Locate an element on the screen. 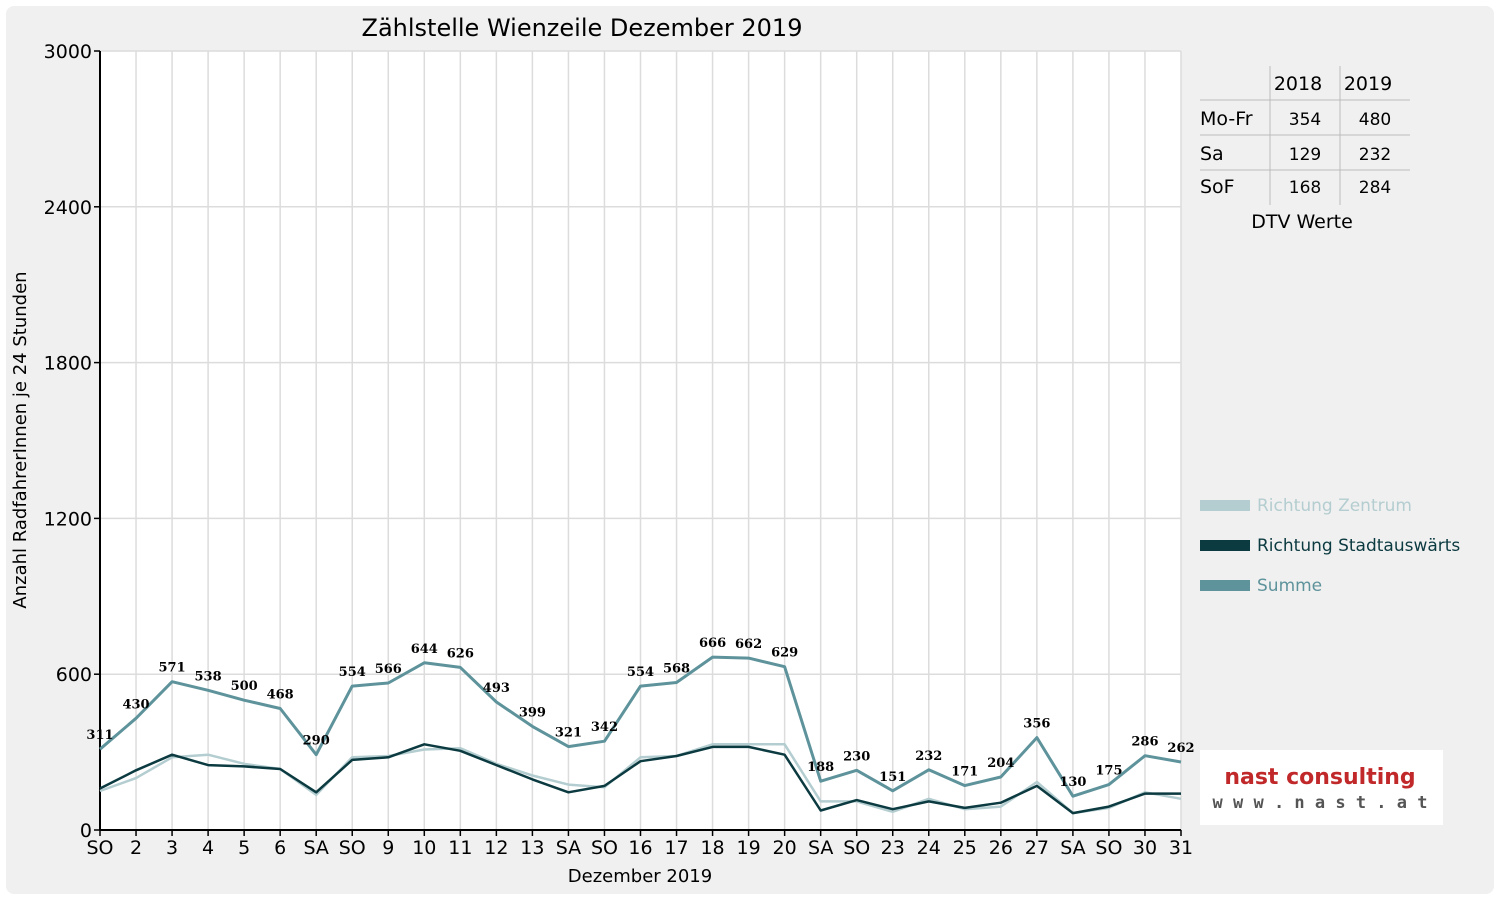  dtv-cell: 480 is located at coordinates (1375, 120).